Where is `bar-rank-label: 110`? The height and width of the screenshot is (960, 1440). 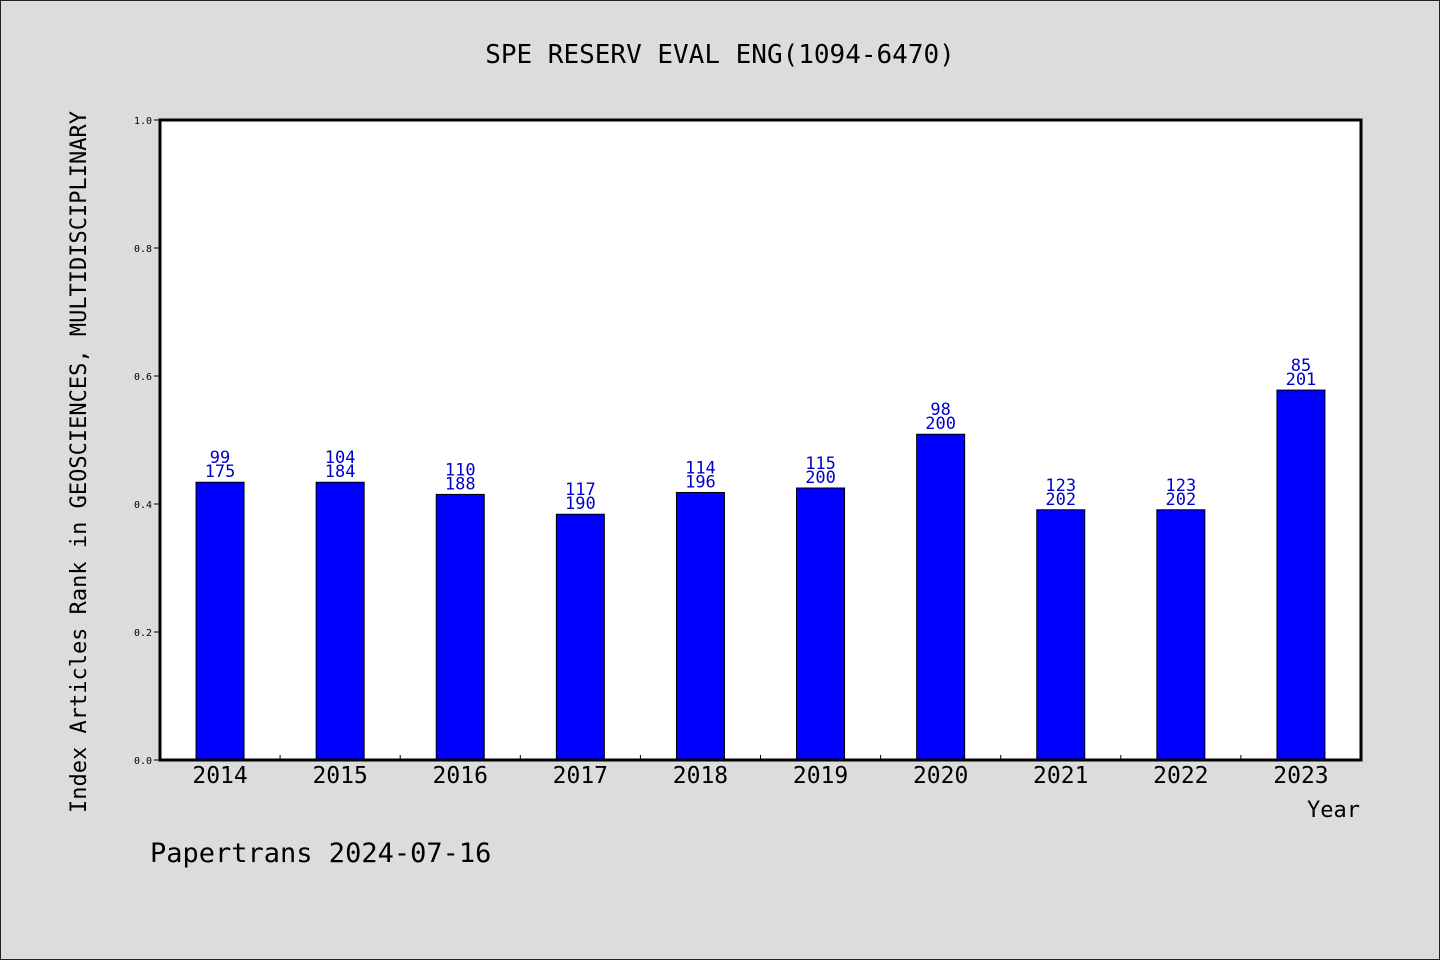 bar-rank-label: 110 is located at coordinates (460, 470).